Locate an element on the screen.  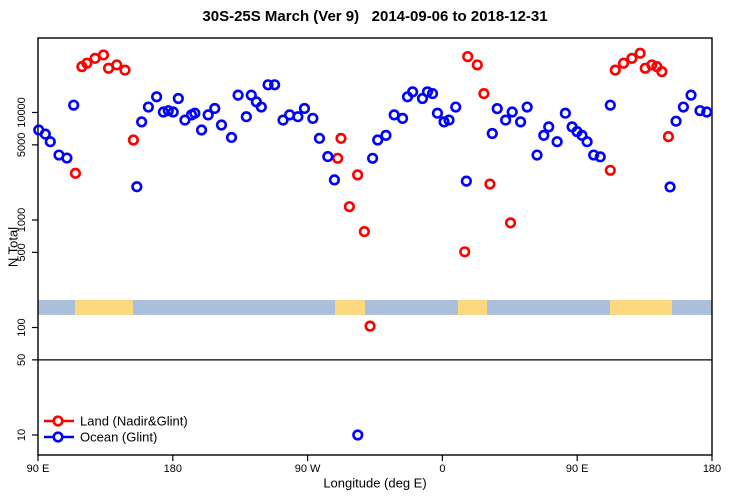
ocean-strip is located at coordinates (375, 307).